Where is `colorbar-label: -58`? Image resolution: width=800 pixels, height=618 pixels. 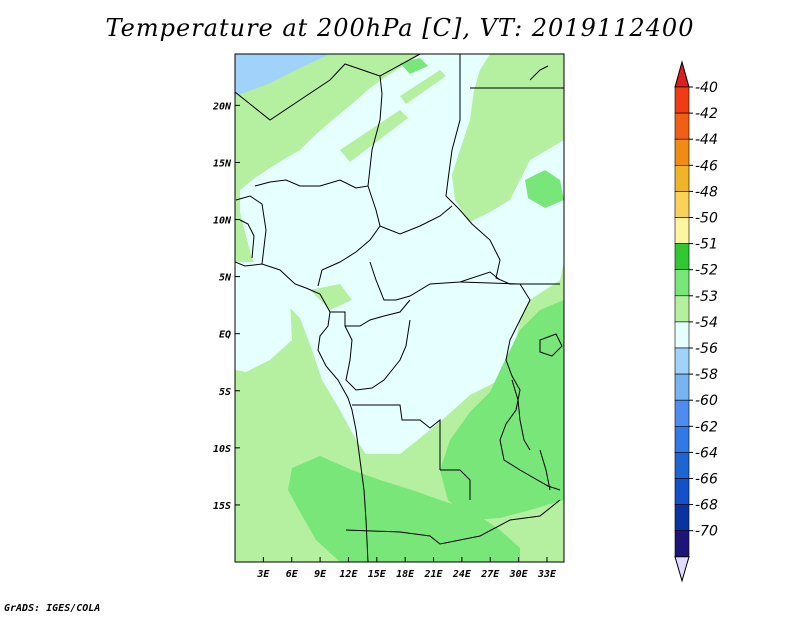
colorbar-label: -58 is located at coordinates (706, 375).